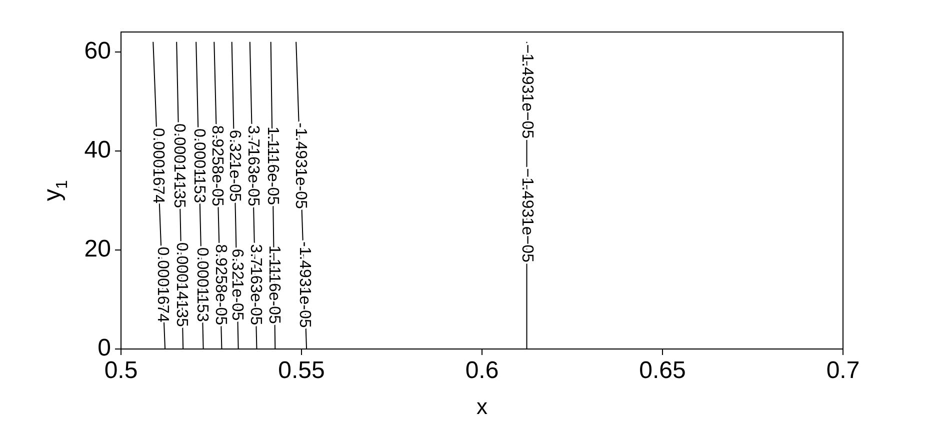 Image resolution: width=932 pixels, height=421 pixels. Describe the element at coordinates (301, 370) in the screenshot. I see `x-tick-label: 0.55` at that location.